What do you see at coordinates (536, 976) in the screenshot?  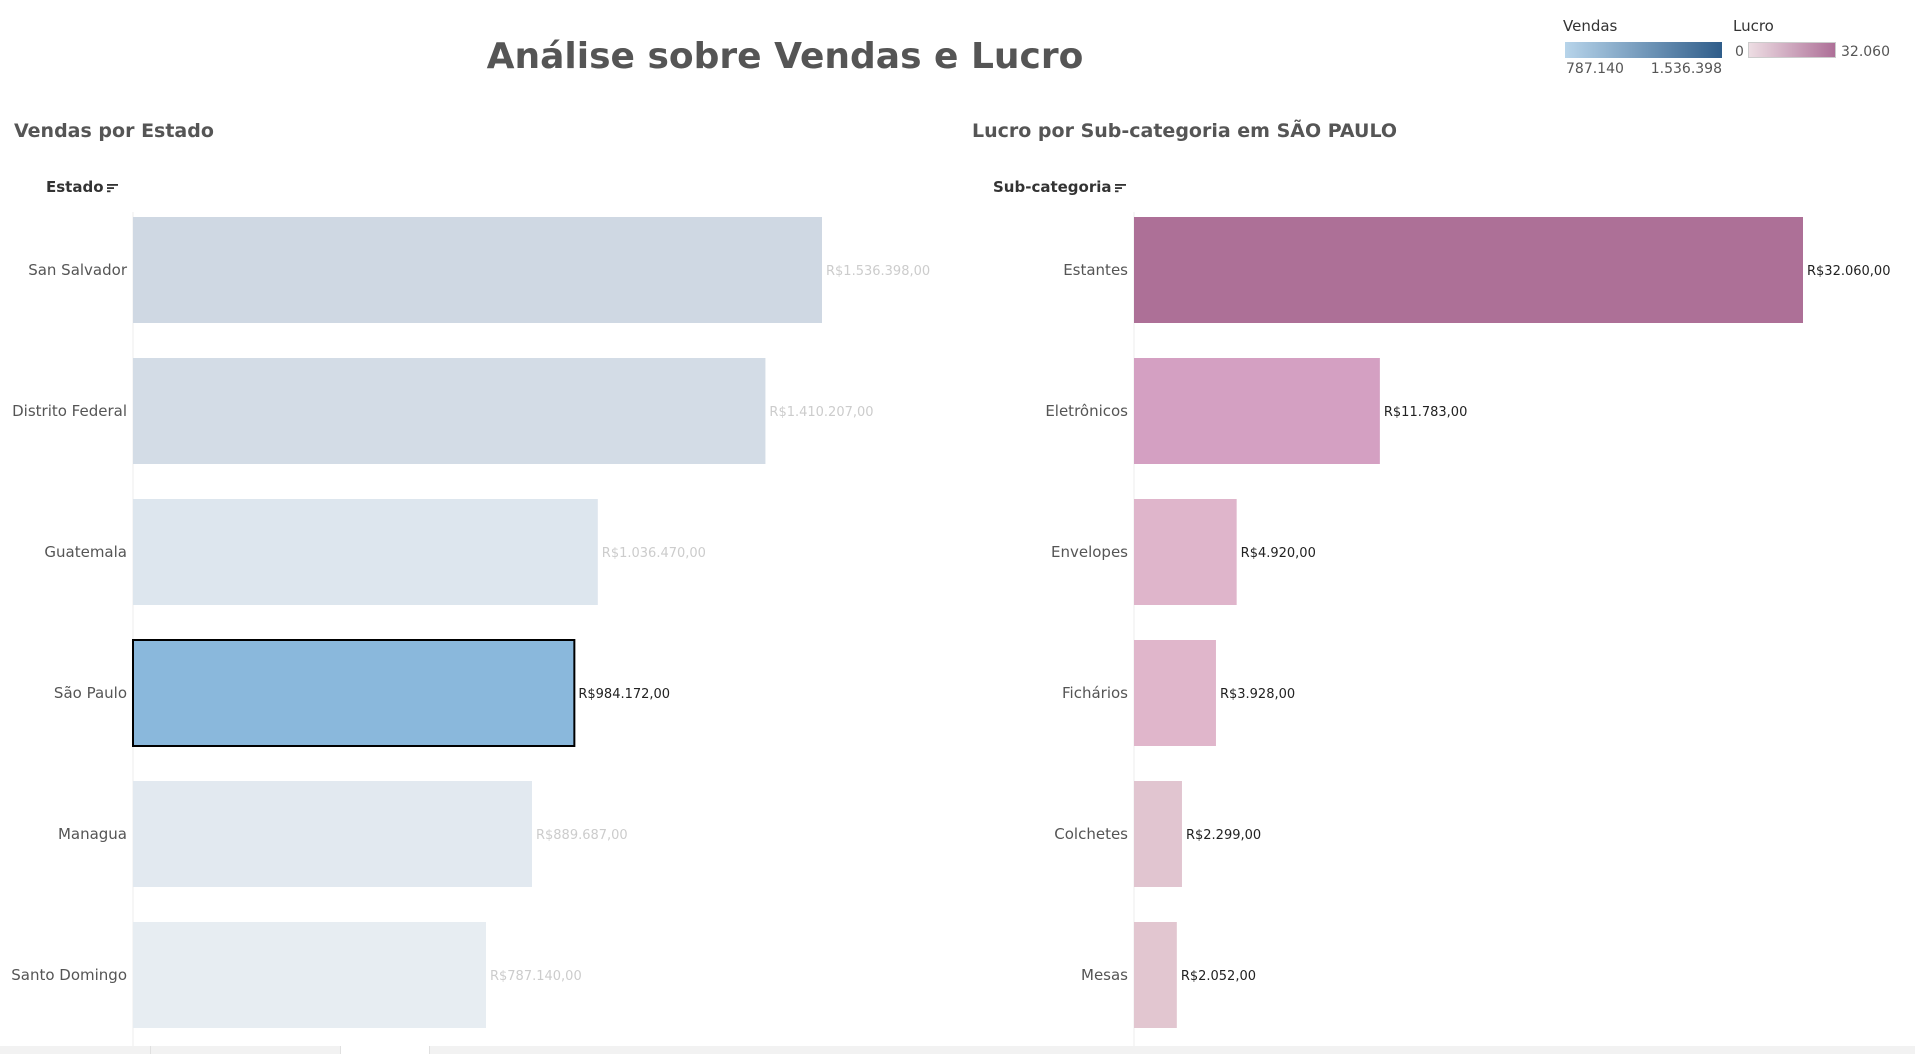 I see `vendas-value-label: R$787.140,00` at bounding box center [536, 976].